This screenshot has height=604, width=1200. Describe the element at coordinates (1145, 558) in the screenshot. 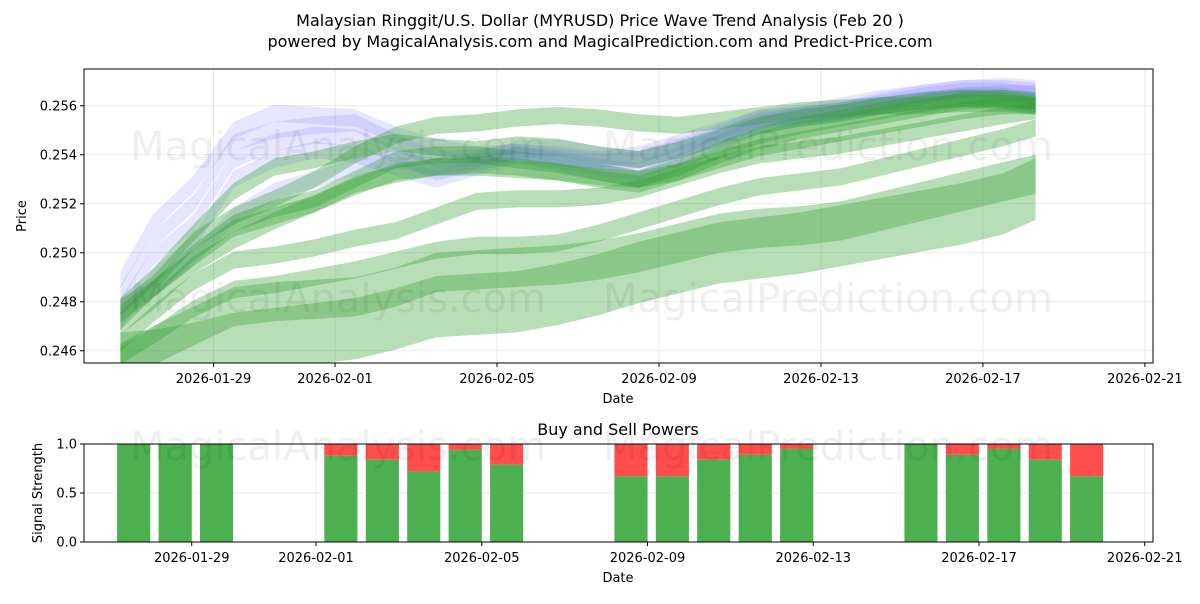

I see `signal-x-tick-label: 2026-02-21` at that location.